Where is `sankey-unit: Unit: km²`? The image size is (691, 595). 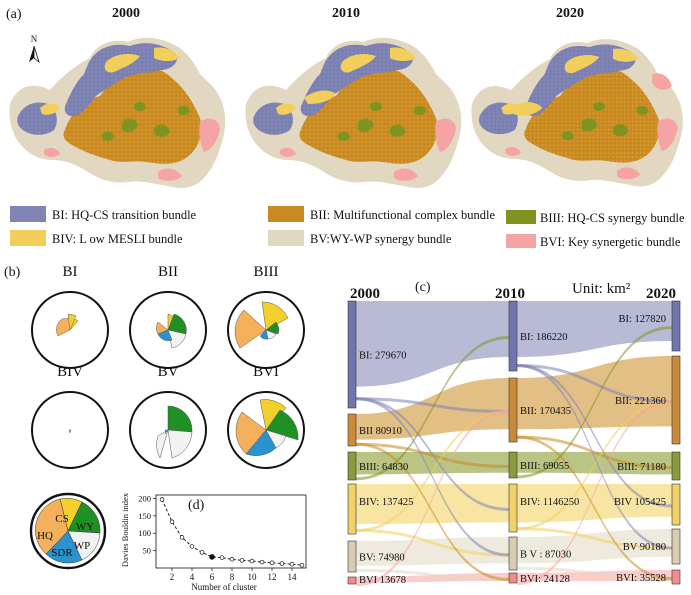
sankey-unit: Unit: km² is located at coordinates (601, 289).